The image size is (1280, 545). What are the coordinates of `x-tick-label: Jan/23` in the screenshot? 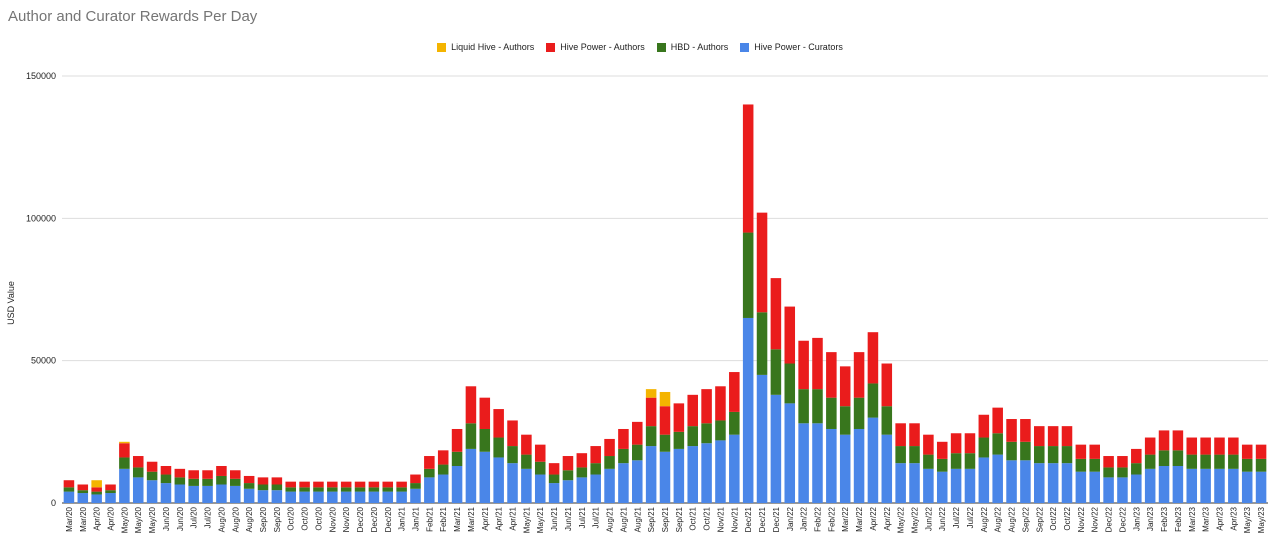 It's located at (1136, 518).